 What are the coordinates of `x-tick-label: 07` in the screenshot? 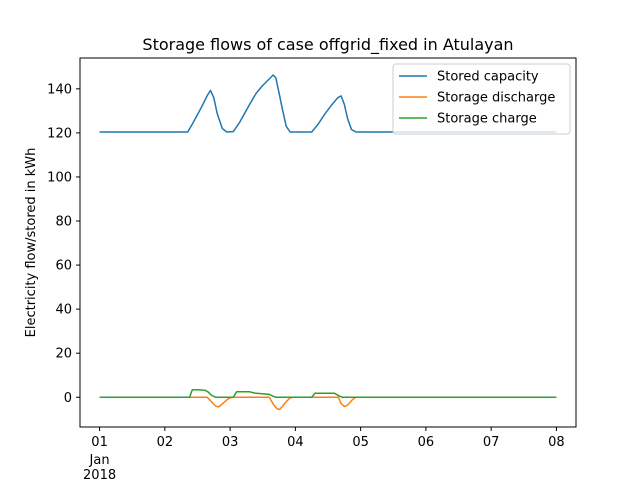 It's located at (491, 442).